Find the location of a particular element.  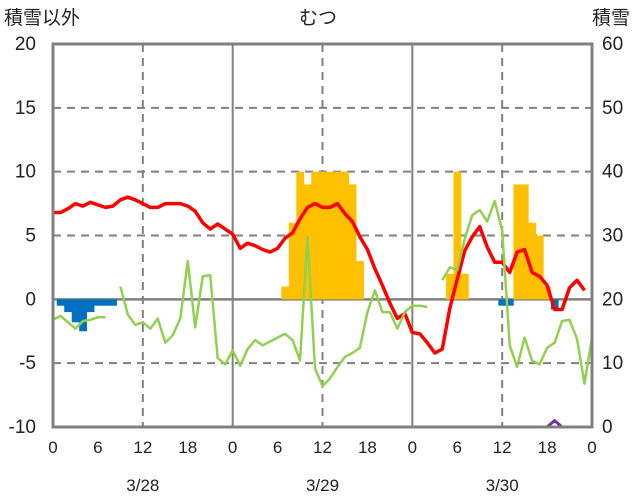

left-tick-label: 20 is located at coordinates (25, 44).